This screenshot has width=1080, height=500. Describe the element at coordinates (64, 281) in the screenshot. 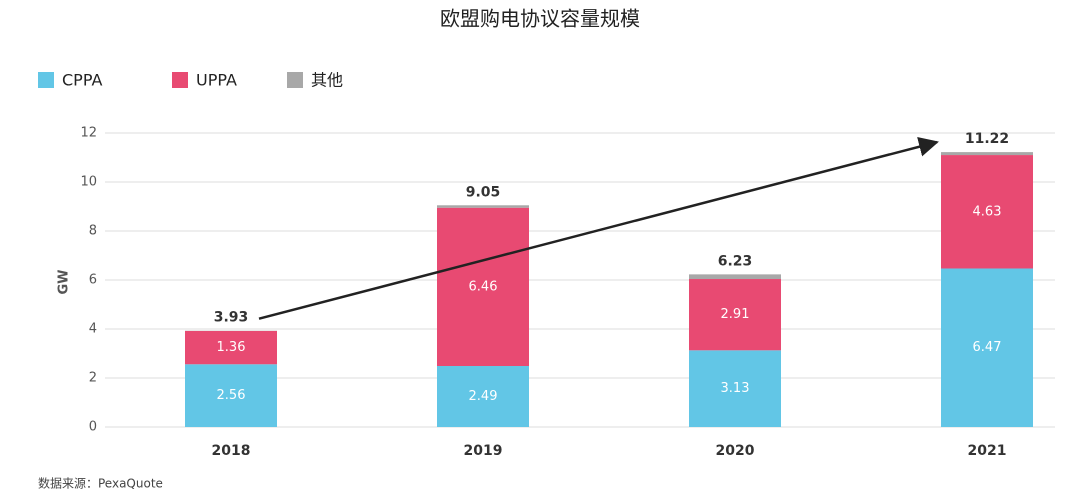

I see `y-axis-label: GW` at that location.